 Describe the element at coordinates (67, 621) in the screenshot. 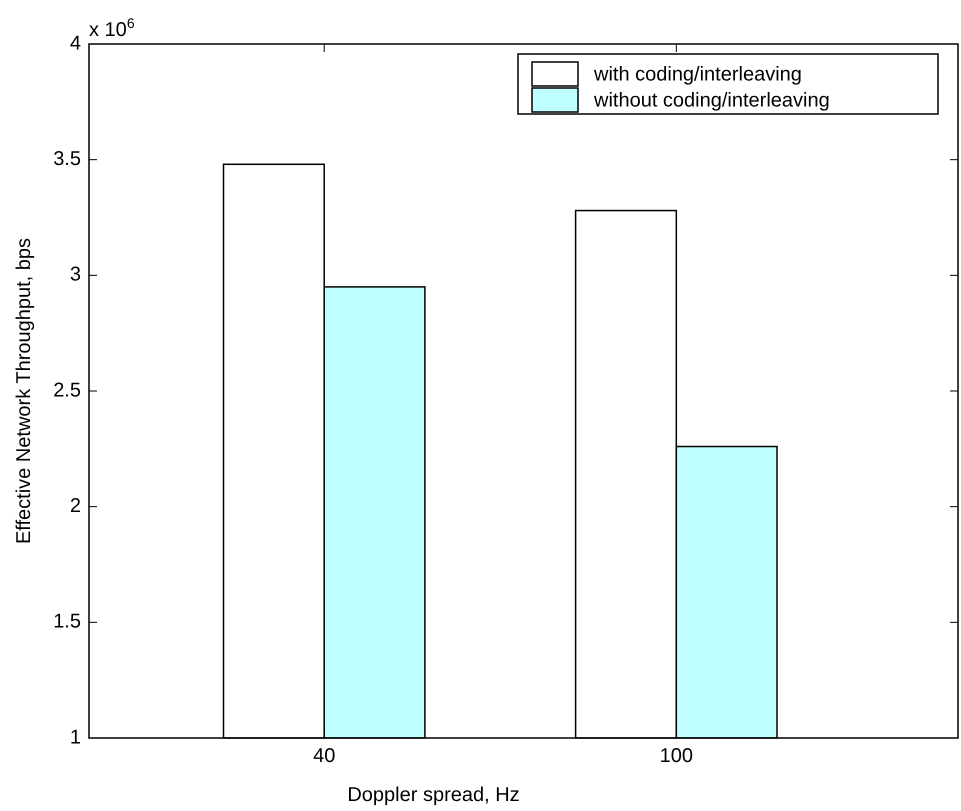

I see `y-tick-label: 1.5` at that location.